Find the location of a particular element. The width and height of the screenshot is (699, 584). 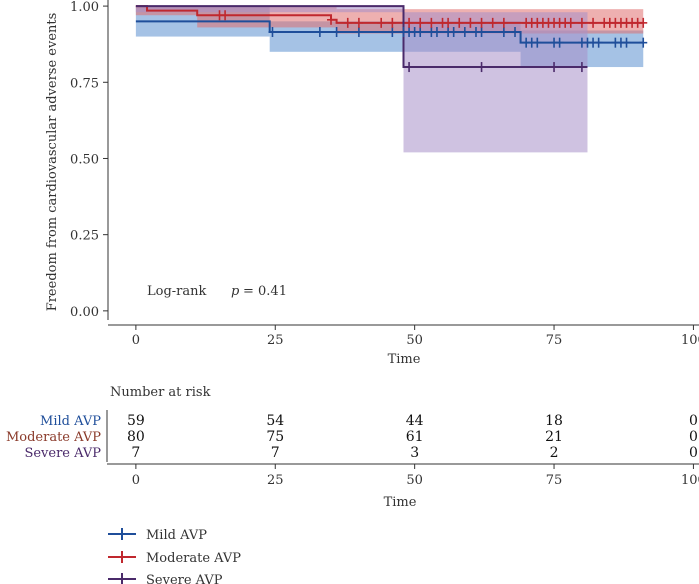

p-symbol: p is located at coordinates (235, 291).